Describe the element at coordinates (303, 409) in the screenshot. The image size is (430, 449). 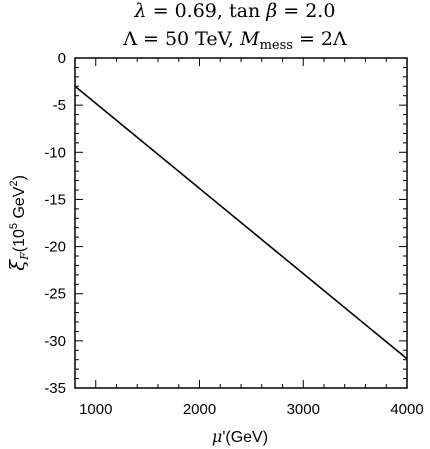
I see `x-tick-label: 3000` at that location.